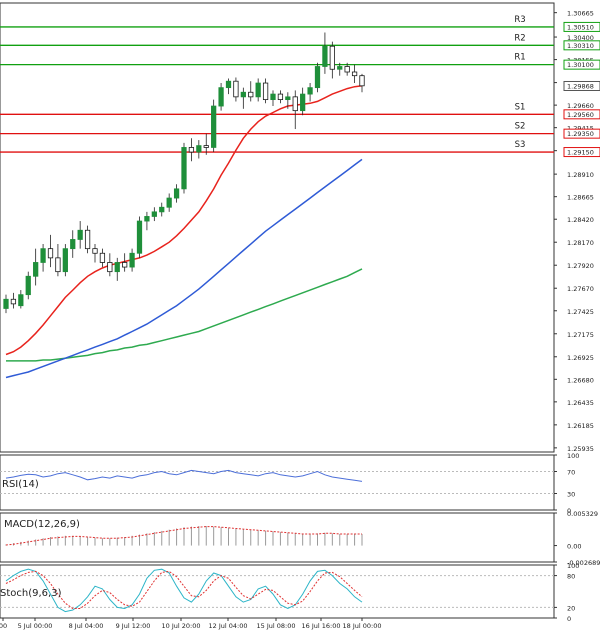 Image resolution: width=600 pixels, height=636 pixels. What do you see at coordinates (573, 456) in the screenshot?
I see `rsi-tick-label: 100` at bounding box center [573, 456].